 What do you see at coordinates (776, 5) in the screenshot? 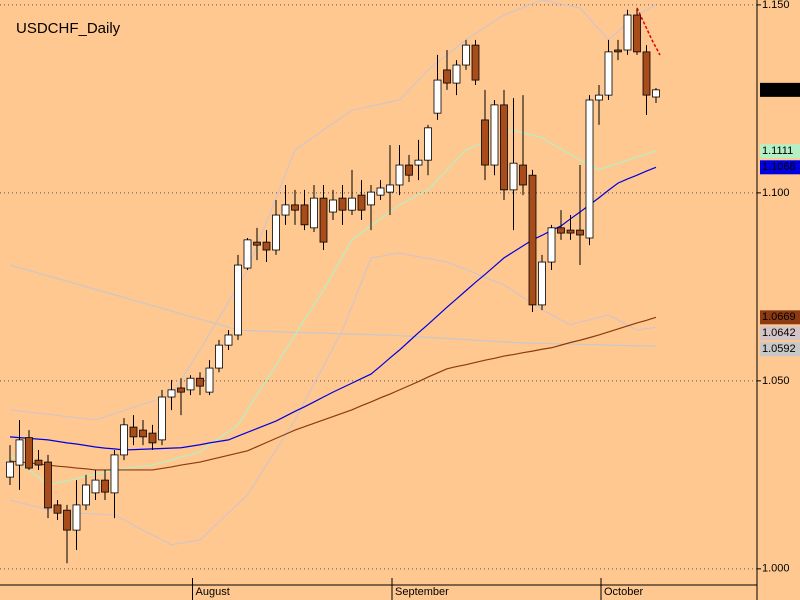
I see `y-tick-label: 1.150` at bounding box center [776, 5].